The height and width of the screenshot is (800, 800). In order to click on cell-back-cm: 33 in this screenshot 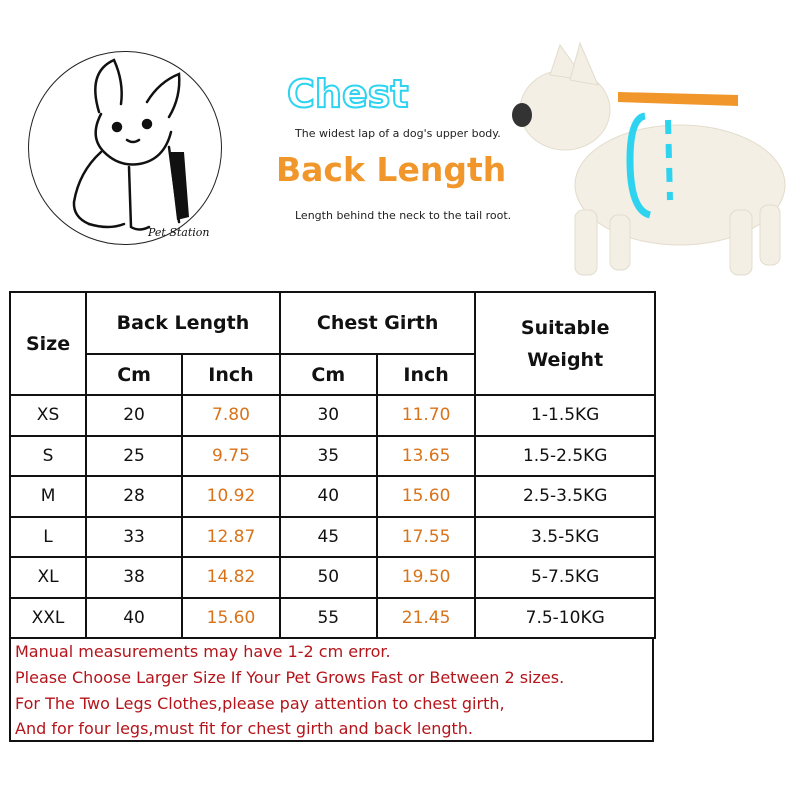, I will do `click(134, 536)`.